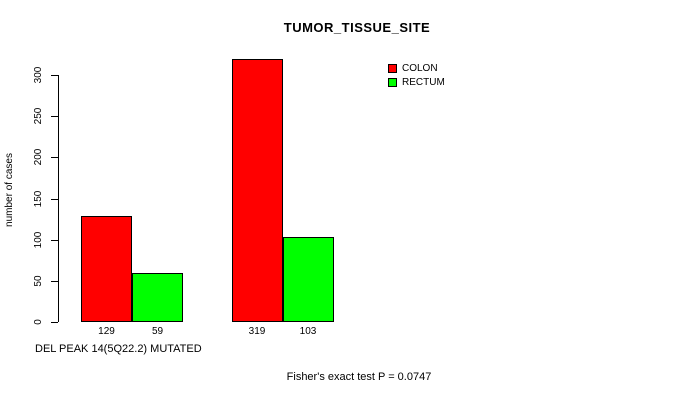 The image size is (690, 400). I want to click on y-tick-label: 0, so click(38, 322).